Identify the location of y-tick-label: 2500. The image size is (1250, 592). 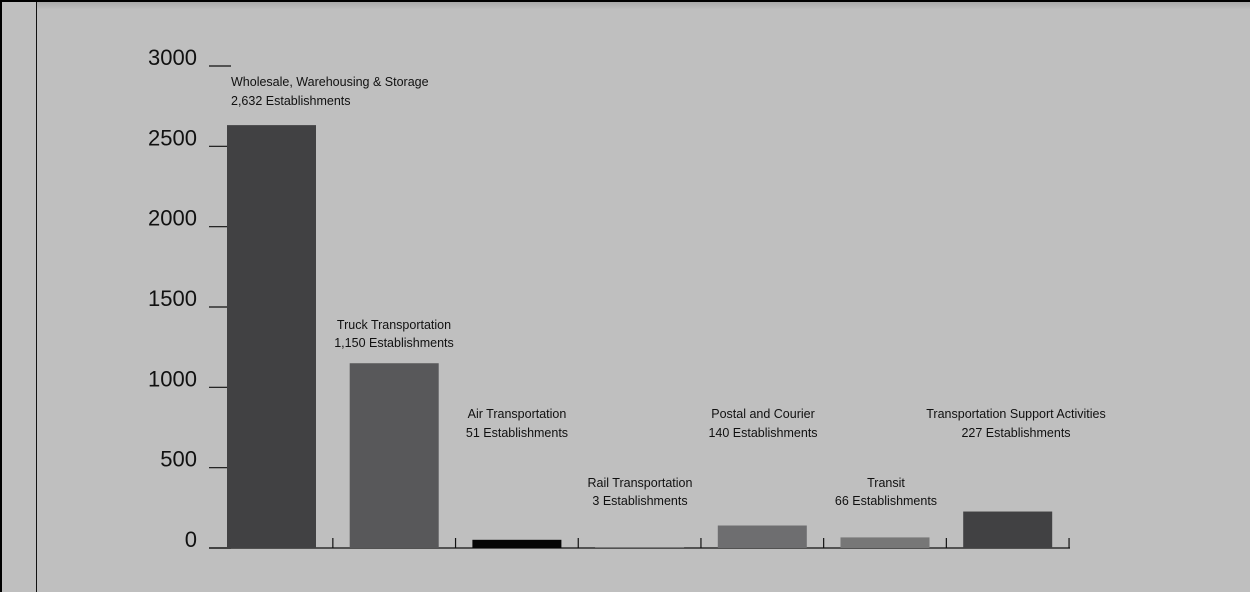
(172, 137).